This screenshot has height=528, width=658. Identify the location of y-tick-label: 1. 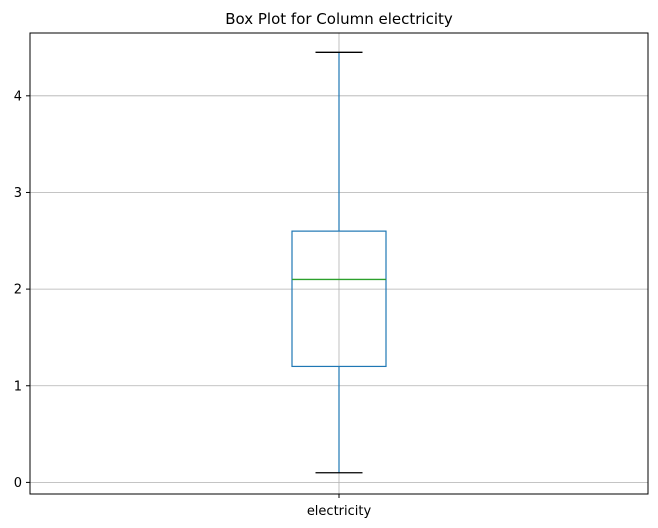
(18, 386).